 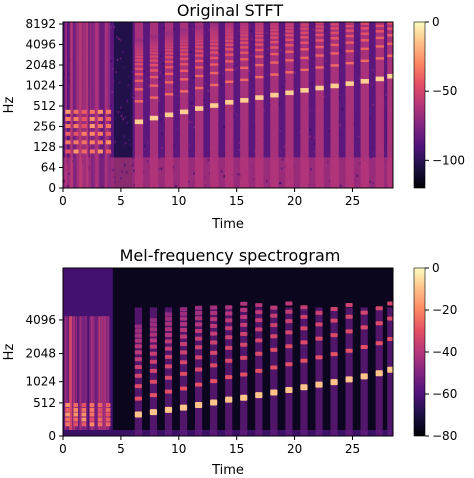 What do you see at coordinates (352, 449) in the screenshot?
I see `mel-x-tick-label: 25` at bounding box center [352, 449].